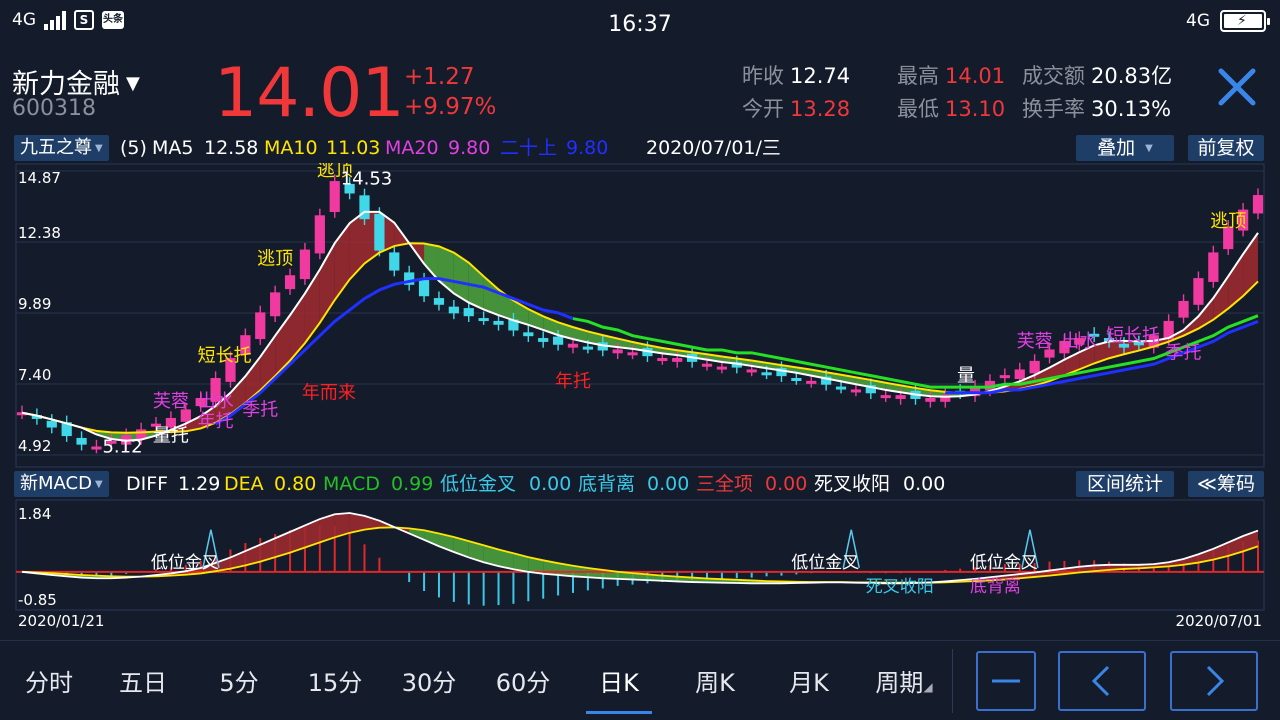 This screenshot has width=1280, height=720. Describe the element at coordinates (796, 93) in the screenshot. I see `stats-col-1: 昨收 12.74 今开 13.28` at that location.